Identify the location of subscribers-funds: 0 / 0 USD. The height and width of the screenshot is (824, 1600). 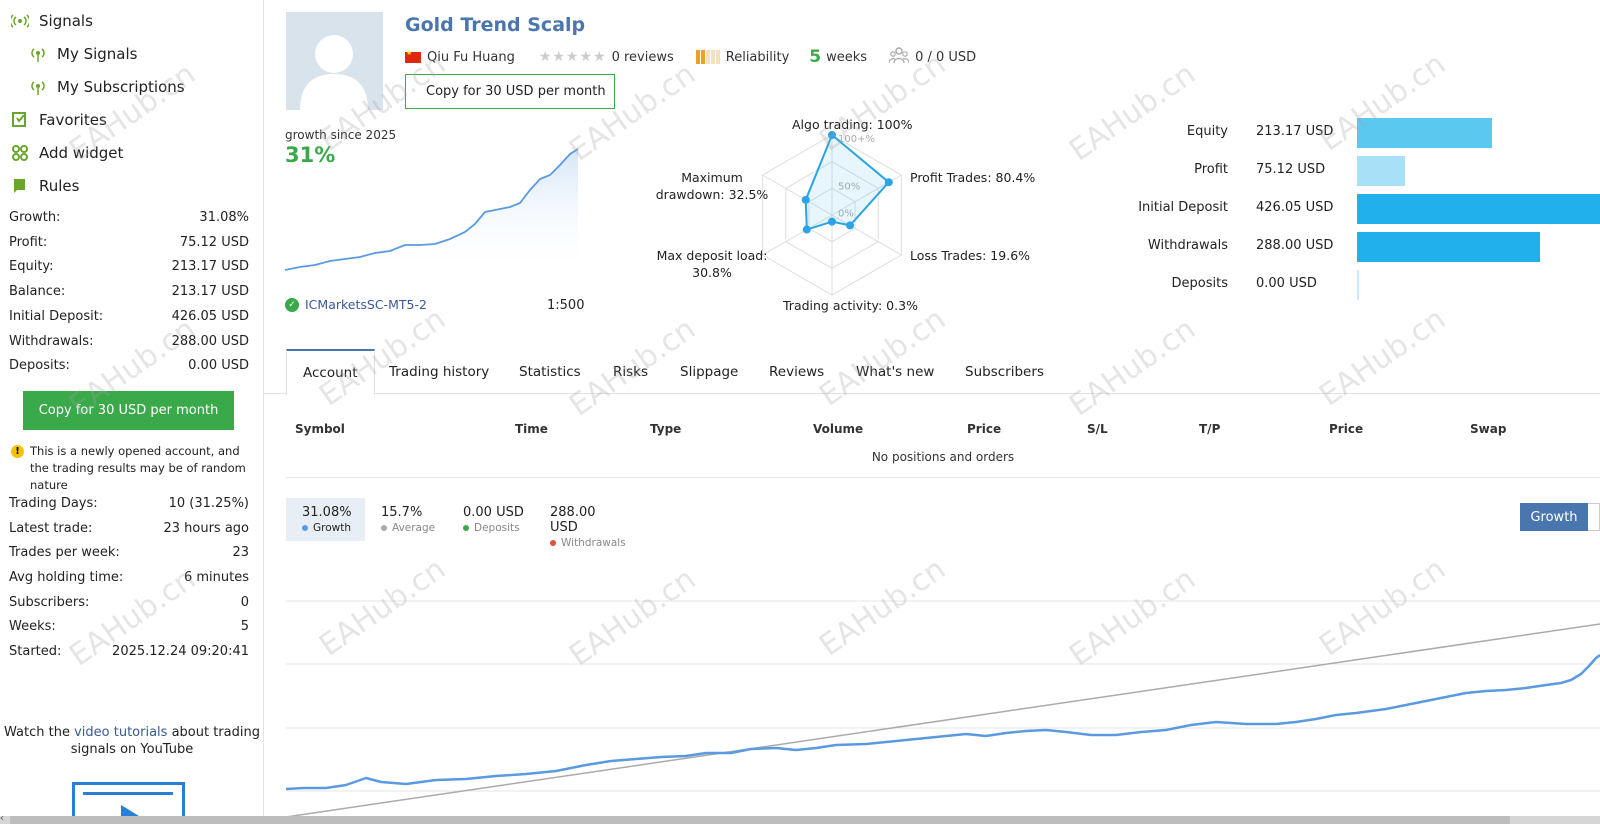
(946, 57).